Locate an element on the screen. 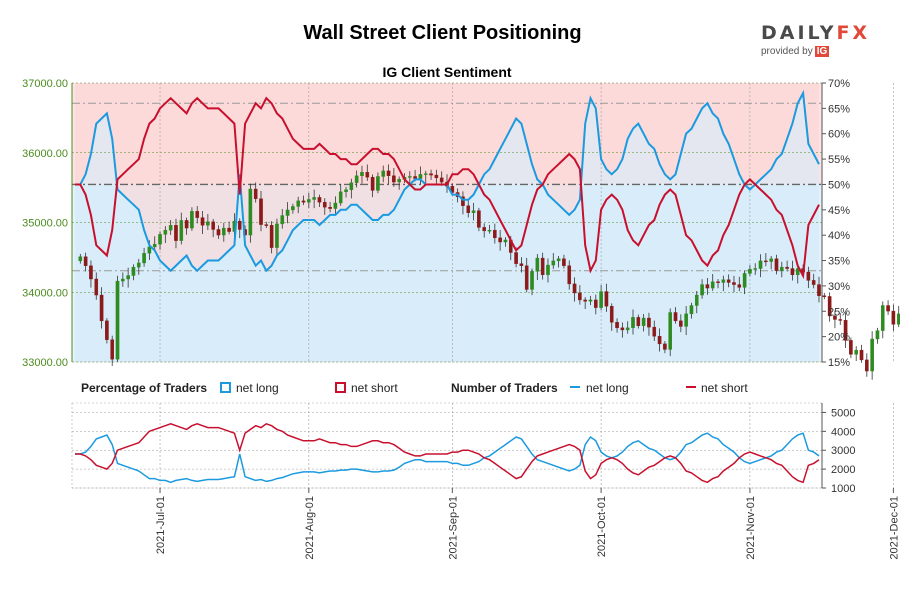  date-tick-label: 2021-Aug-01 is located at coordinates (310, 528).